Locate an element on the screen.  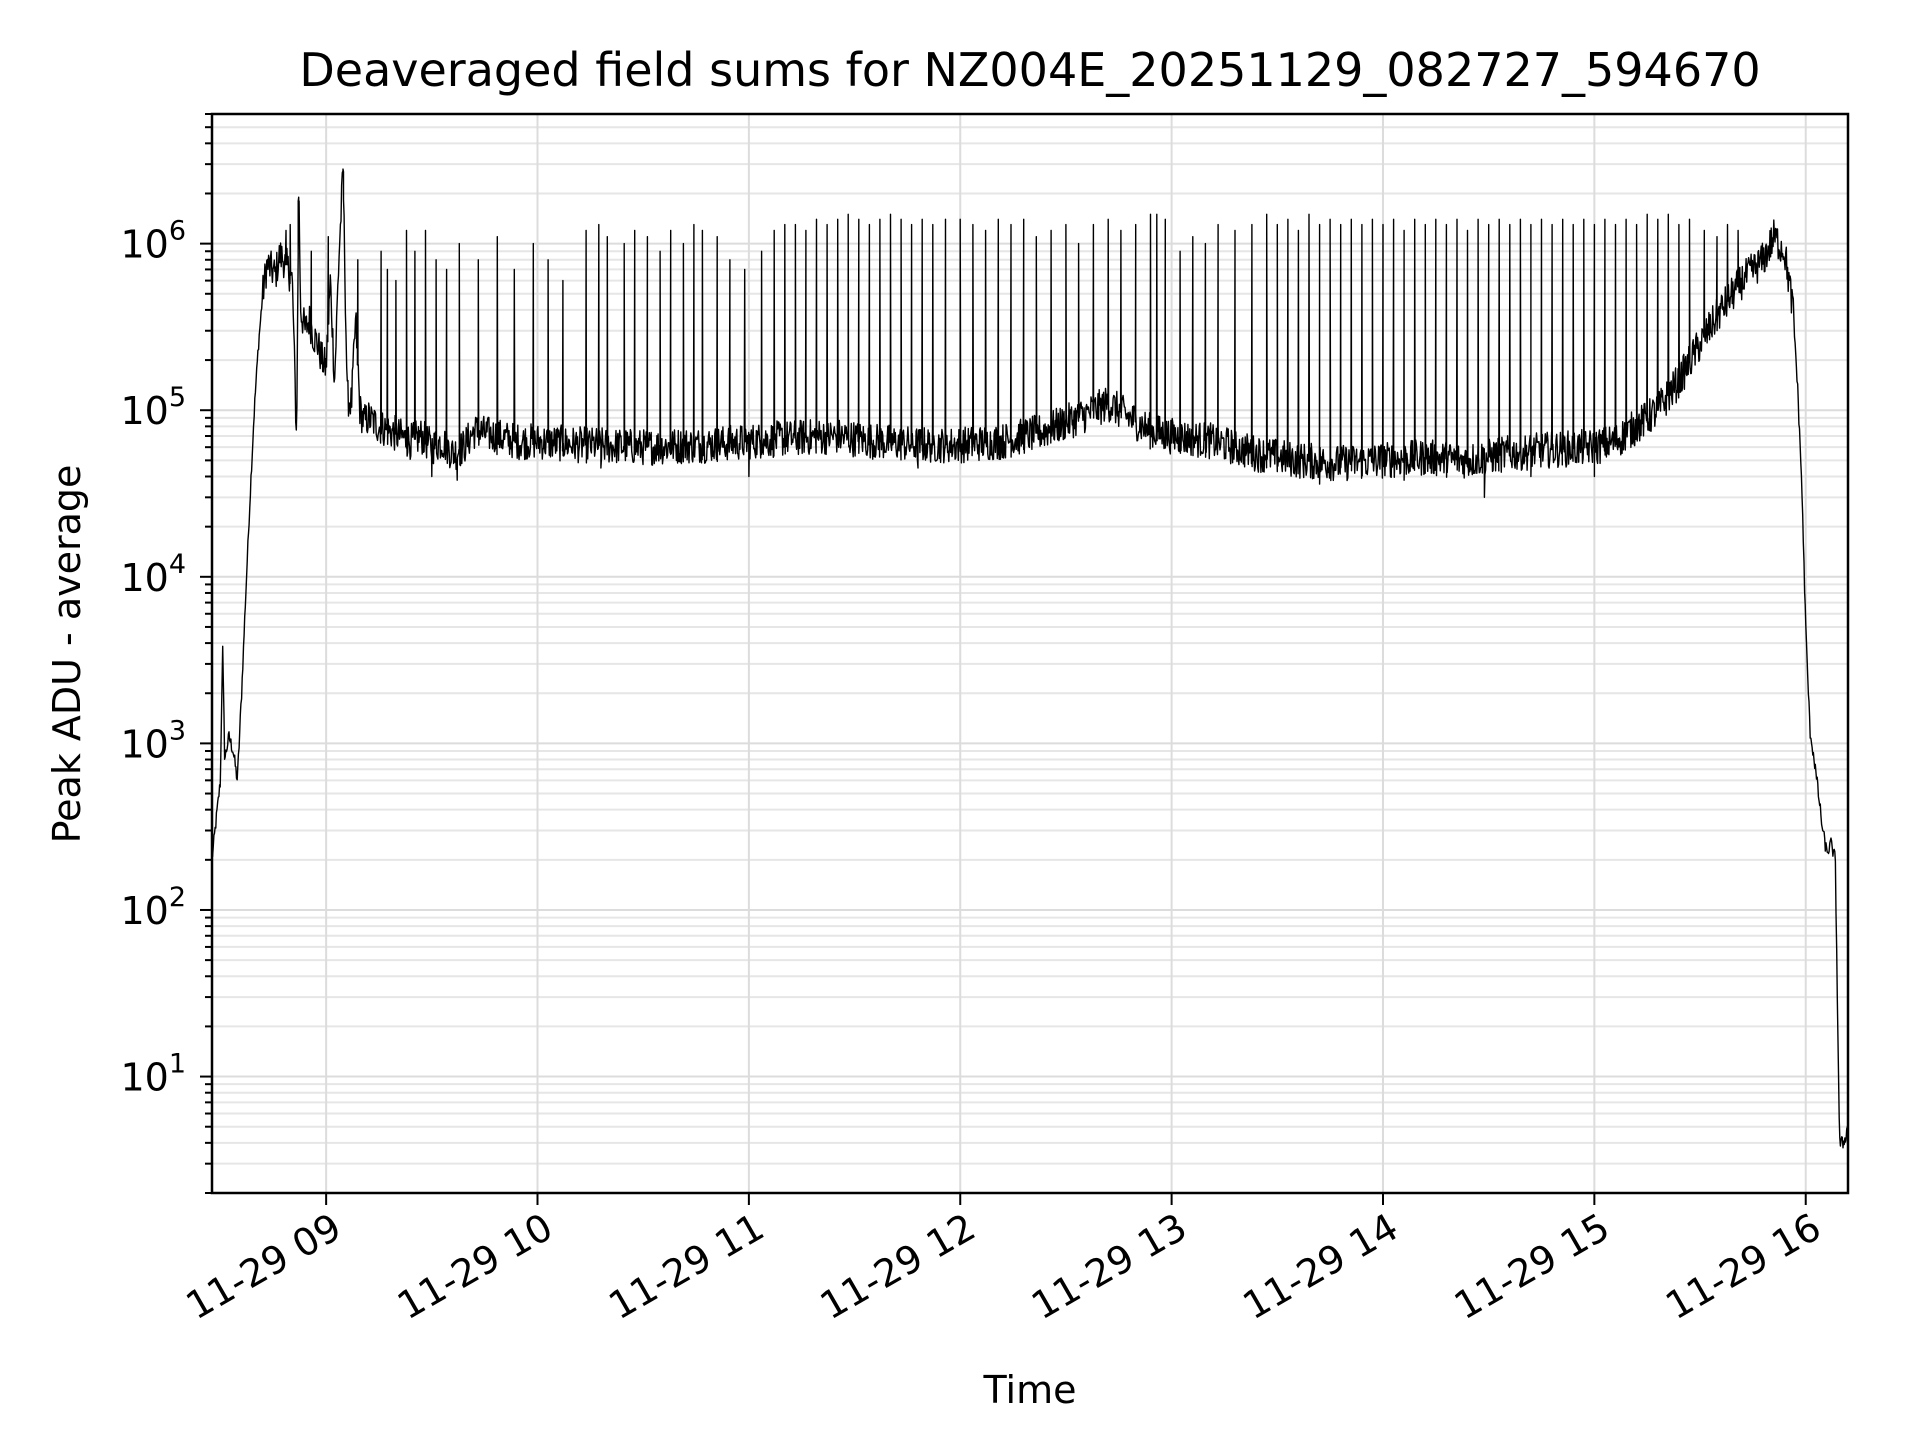
y-tick-label: 10¹ is located at coordinates (153, 1074).